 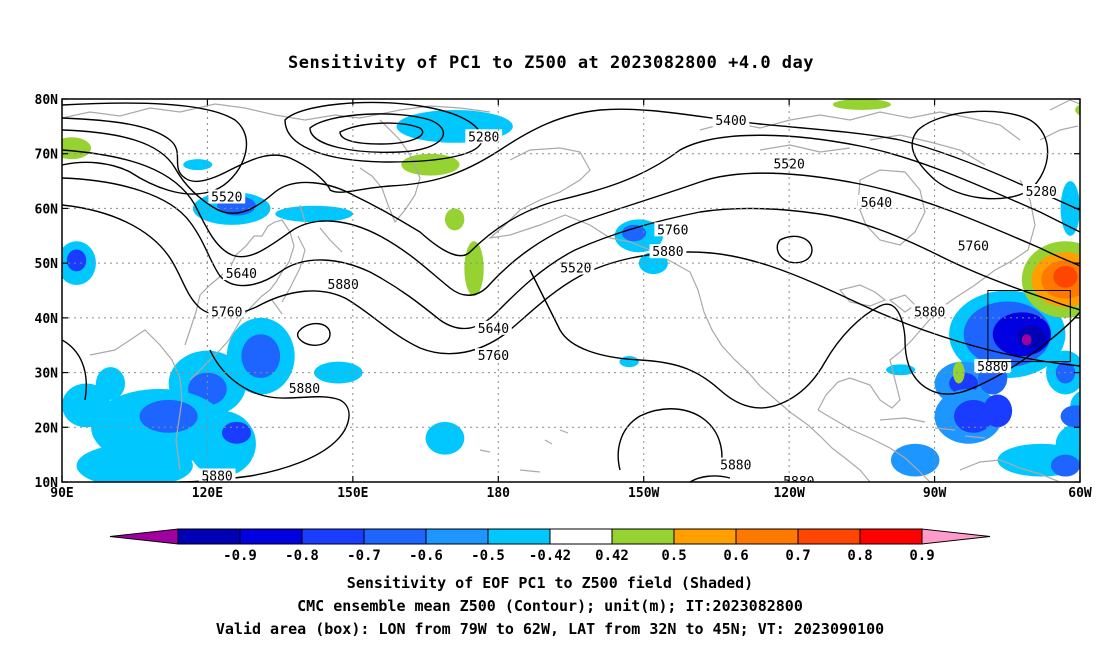 What do you see at coordinates (932, 428) in the screenshot?
I see `caribbean-islands` at bounding box center [932, 428].